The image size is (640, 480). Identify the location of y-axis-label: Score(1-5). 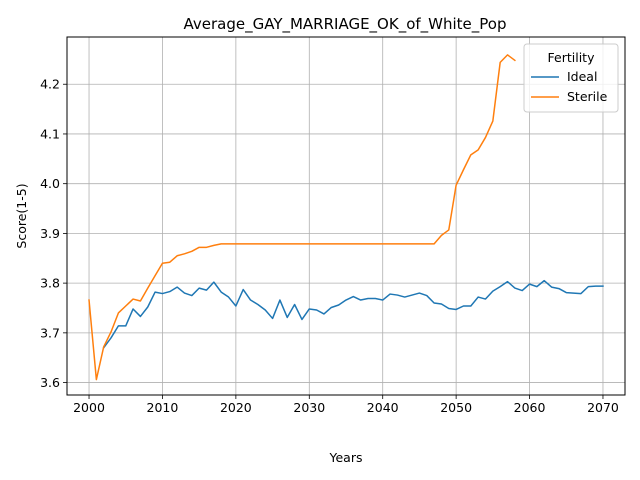
(21, 215).